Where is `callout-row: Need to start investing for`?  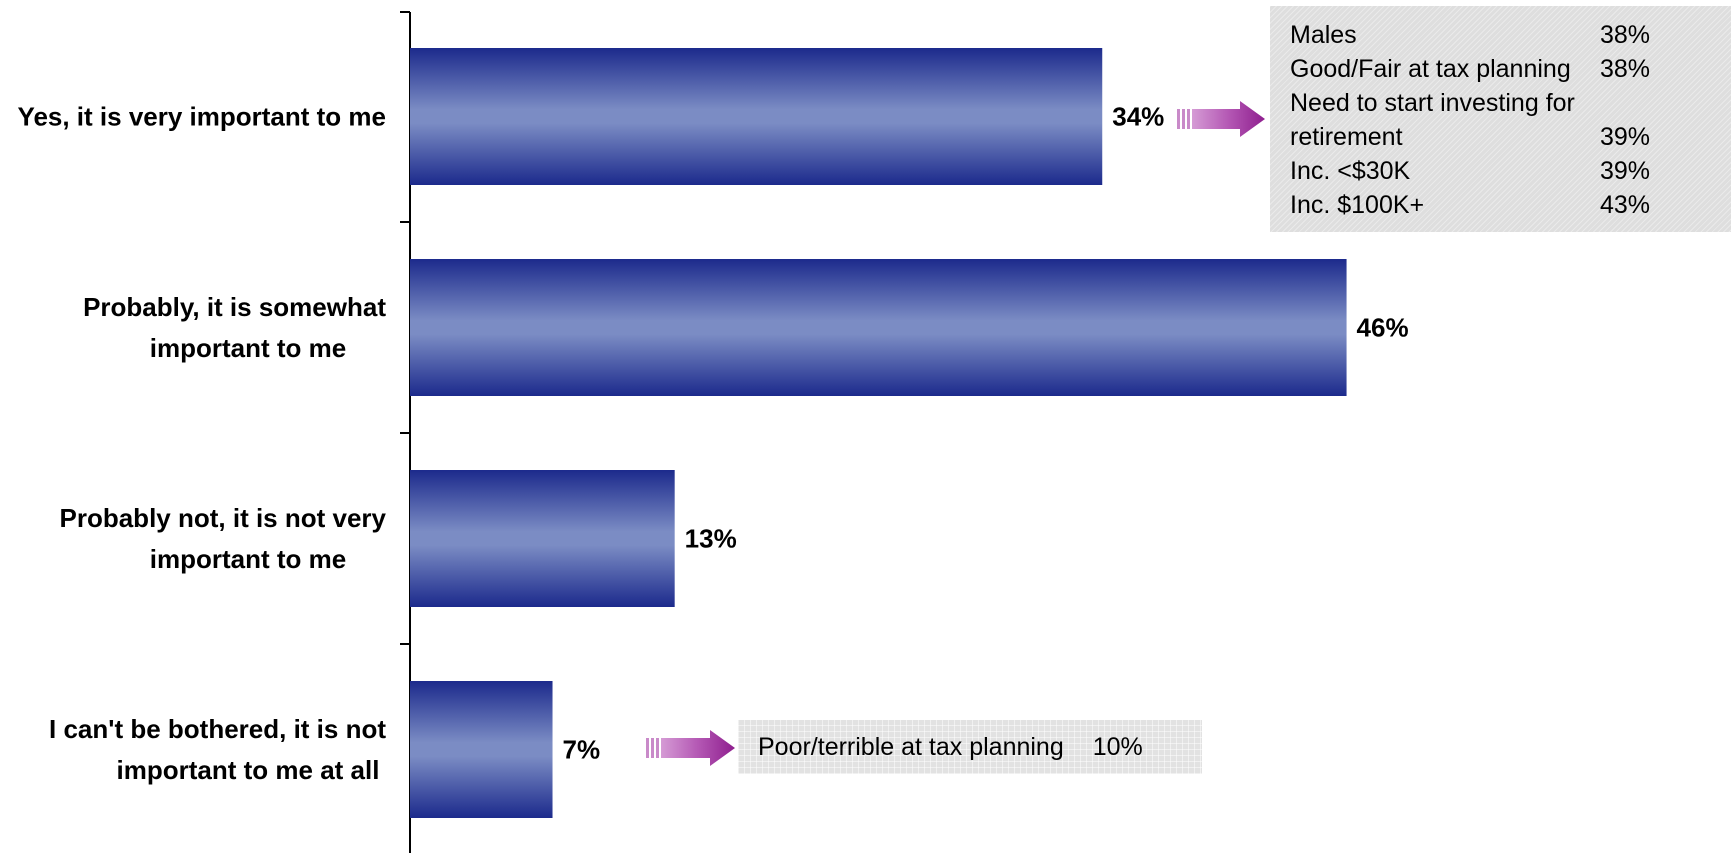
callout-row: Need to start investing for is located at coordinates (1510, 103).